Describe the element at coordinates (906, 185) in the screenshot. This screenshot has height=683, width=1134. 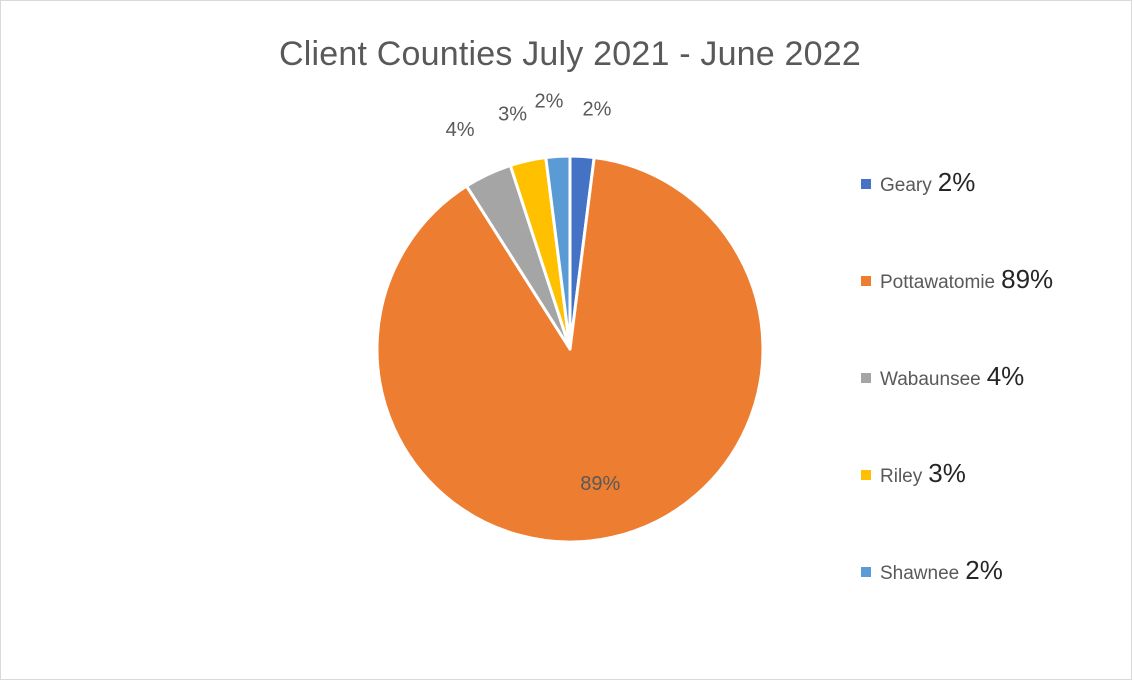
I see `legend-label: Geary` at that location.